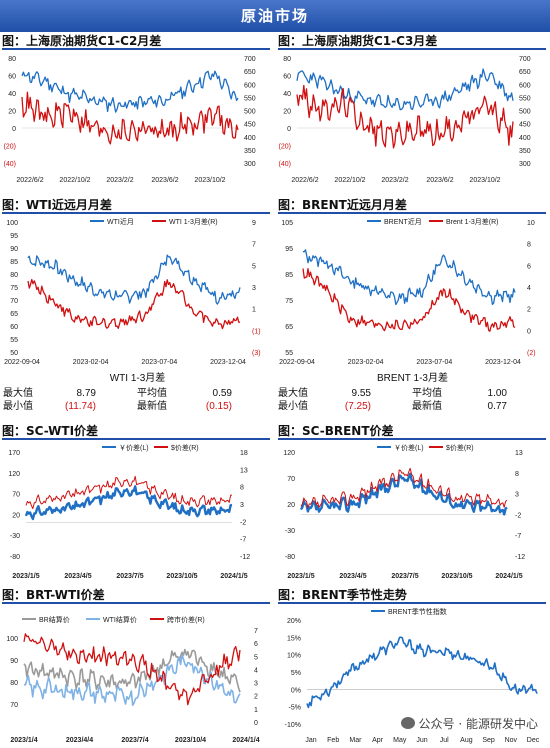 This screenshot has height=748, width=550. Describe the element at coordinates (421, 740) in the screenshot. I see `c8-x-tick: Jun` at that location.